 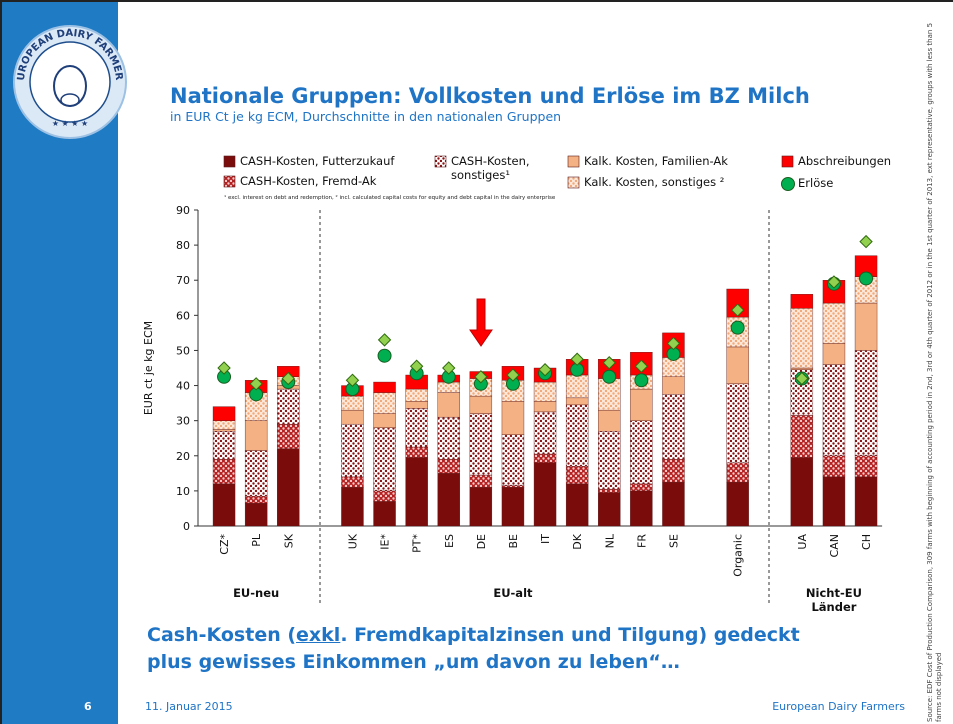 What do you see at coordinates (513, 541) in the screenshot?
I see `x-tick-label: BE` at bounding box center [513, 541].